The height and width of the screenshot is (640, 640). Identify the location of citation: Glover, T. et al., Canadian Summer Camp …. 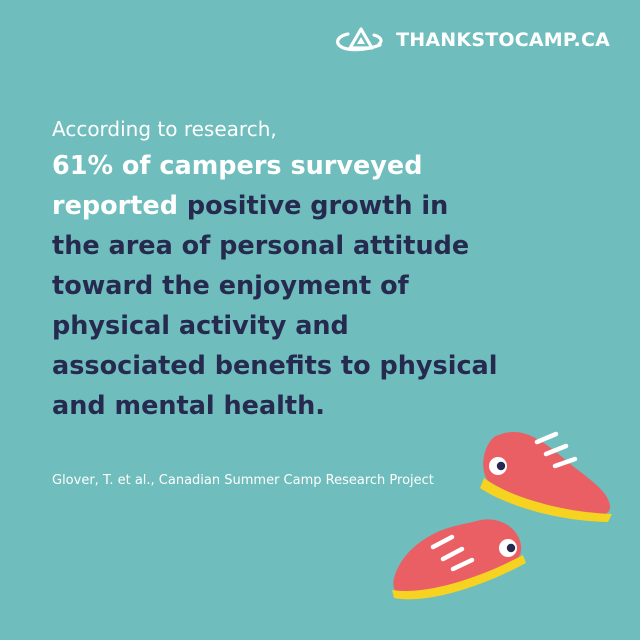
(243, 480).